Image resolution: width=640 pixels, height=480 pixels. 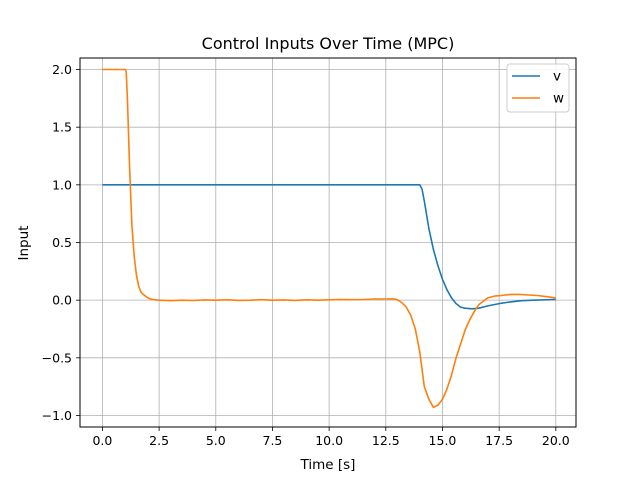 I want to click on chart-title: Control Inputs Over Time (MPC), so click(x=328, y=43).